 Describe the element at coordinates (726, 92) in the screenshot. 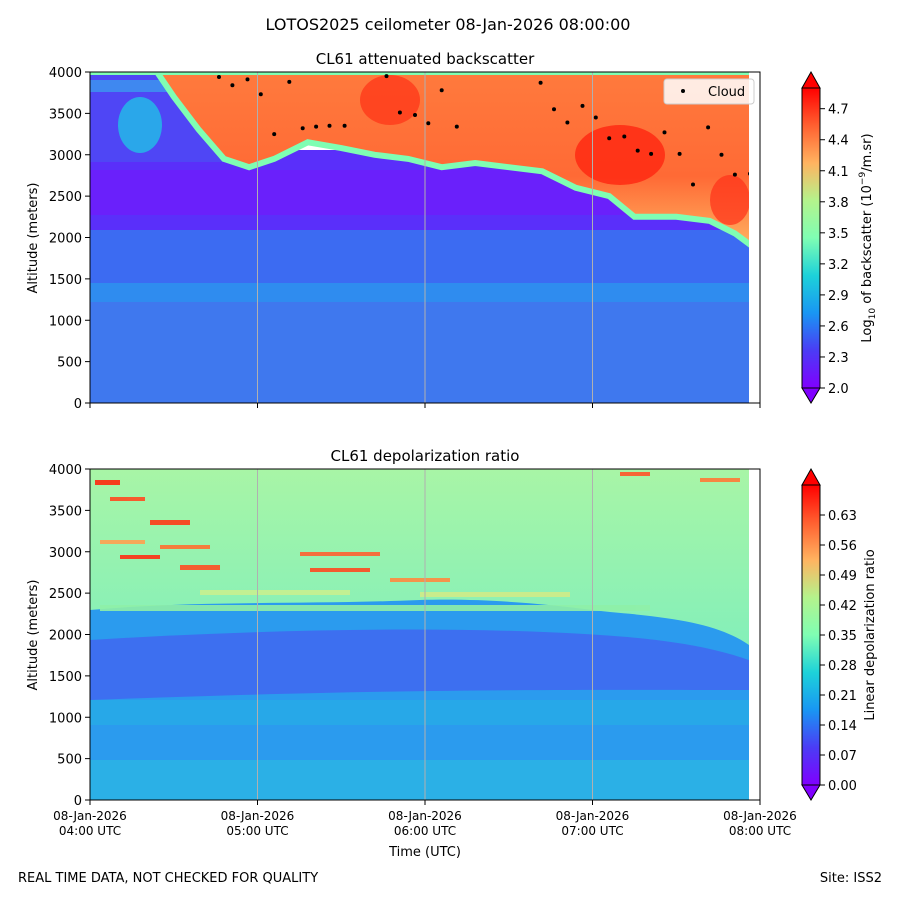

I see `cloud-legend-label: Cloud` at that location.